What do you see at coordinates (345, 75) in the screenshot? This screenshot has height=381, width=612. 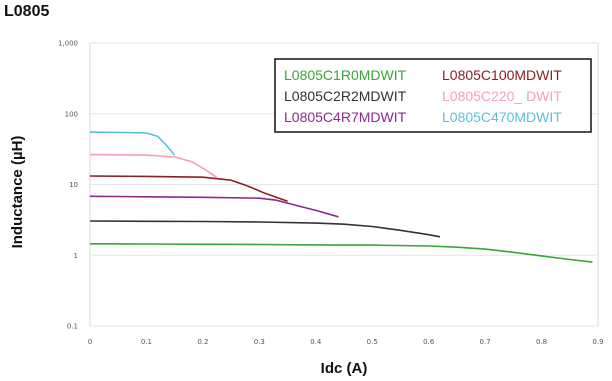 I see `legend-entry: L0805C1R0MDWIT` at bounding box center [345, 75].